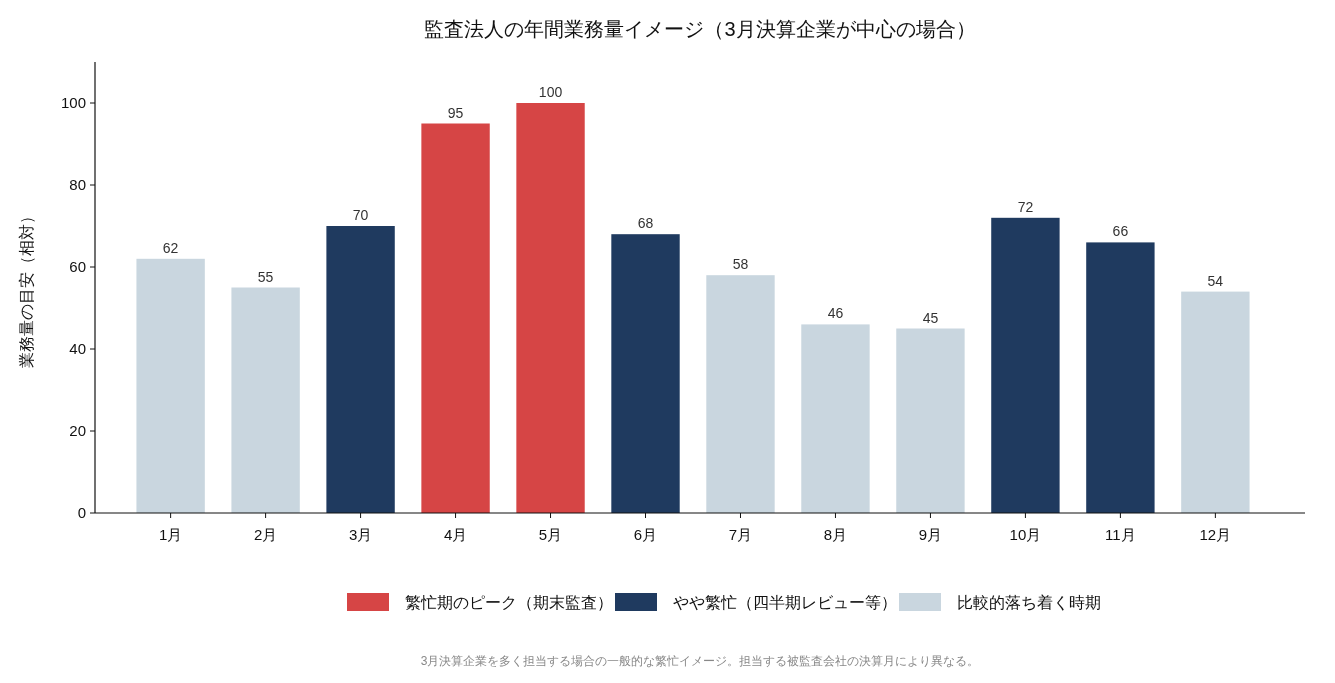  What do you see at coordinates (835, 534) in the screenshot?
I see `x-tick-label: 8月` at bounding box center [835, 534].